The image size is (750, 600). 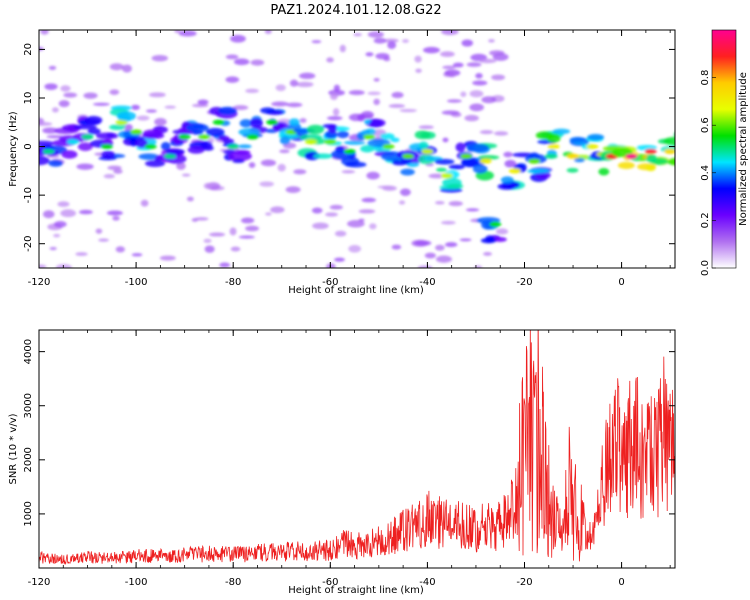 I want to click on chart-title: PAZ1.2024.101.12.08.G22, so click(x=355, y=10).